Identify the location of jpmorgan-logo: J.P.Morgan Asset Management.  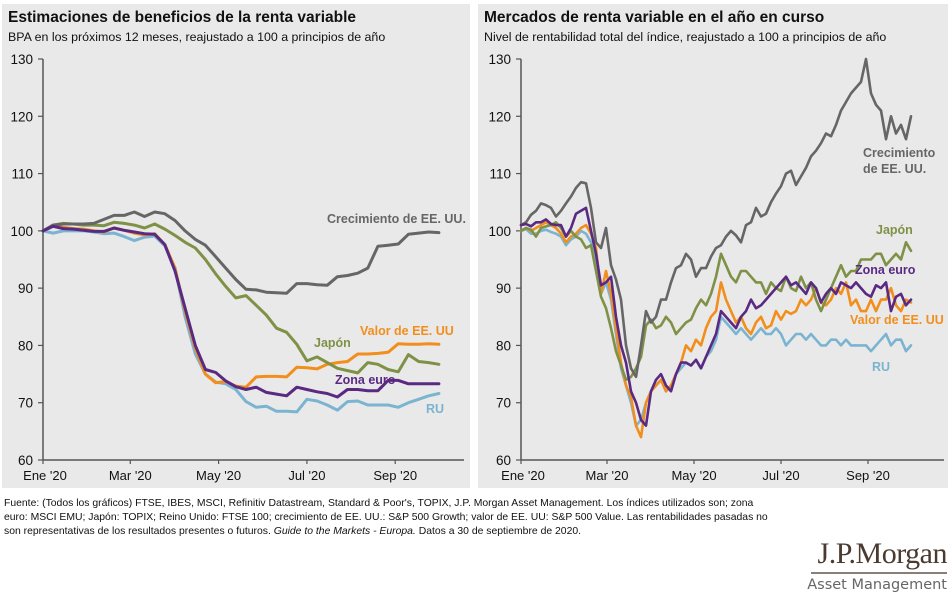
(872, 566).